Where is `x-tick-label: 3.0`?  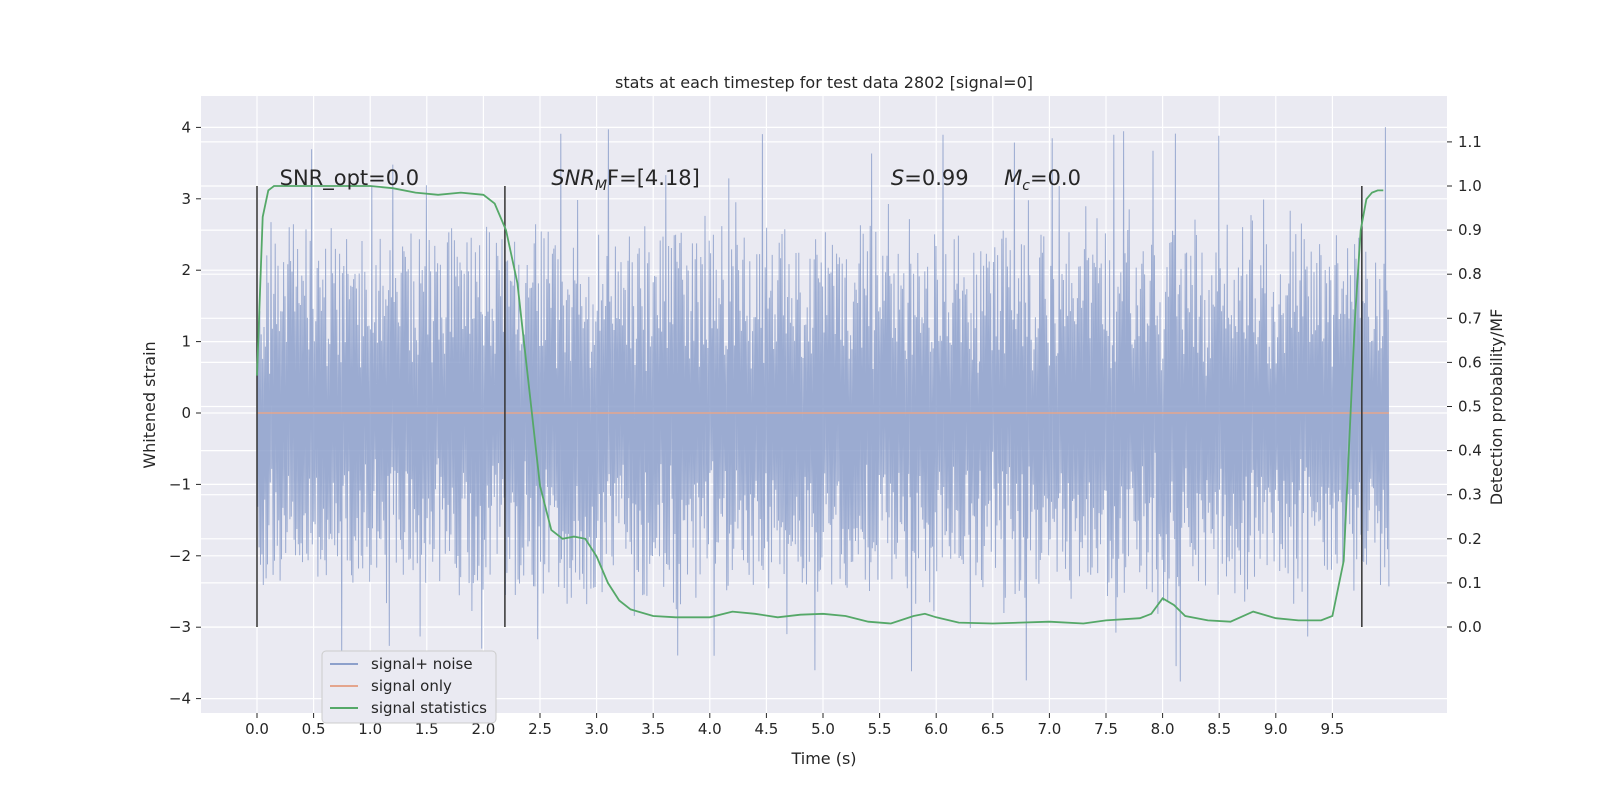
x-tick-label: 3.0 is located at coordinates (597, 729).